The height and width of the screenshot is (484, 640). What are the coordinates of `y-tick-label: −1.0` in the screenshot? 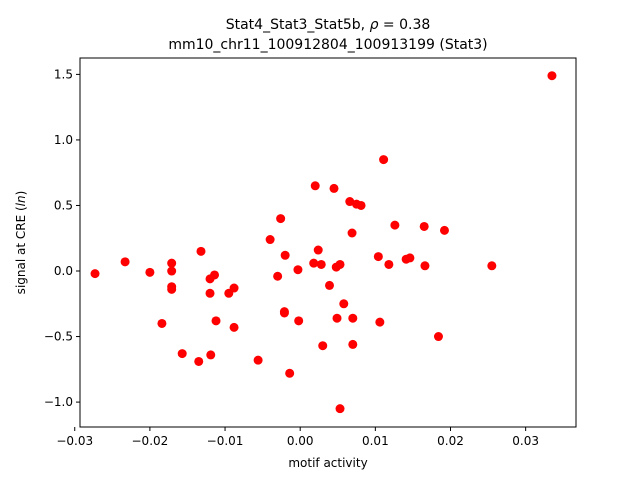 It's located at (58, 402).